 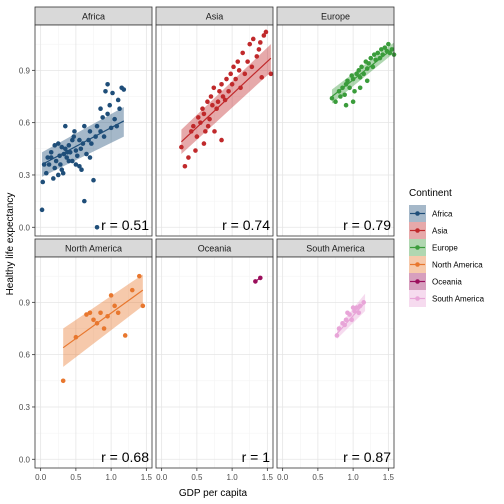 I want to click on facet-panel-africa: Africa r = 0.51, so click(x=93, y=121).